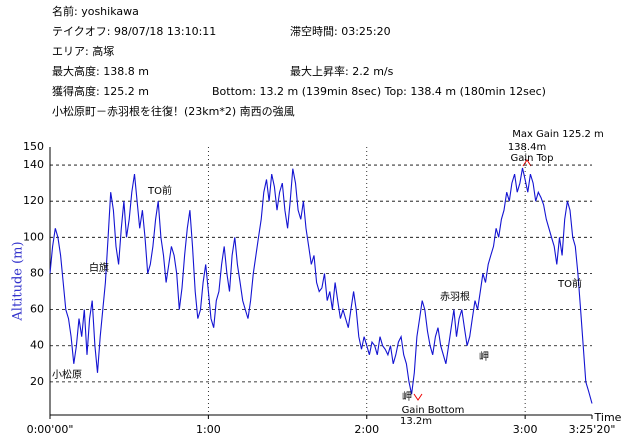 This screenshot has width=624, height=437. I want to click on header-text: 滞空時間: 03:25:20, so click(340, 31).